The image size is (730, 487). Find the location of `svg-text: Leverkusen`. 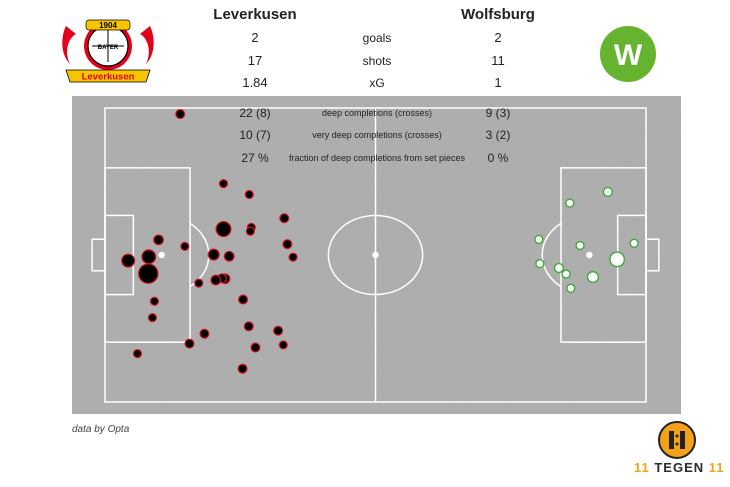

svg-text: Leverkusen is located at coordinates (108, 77).